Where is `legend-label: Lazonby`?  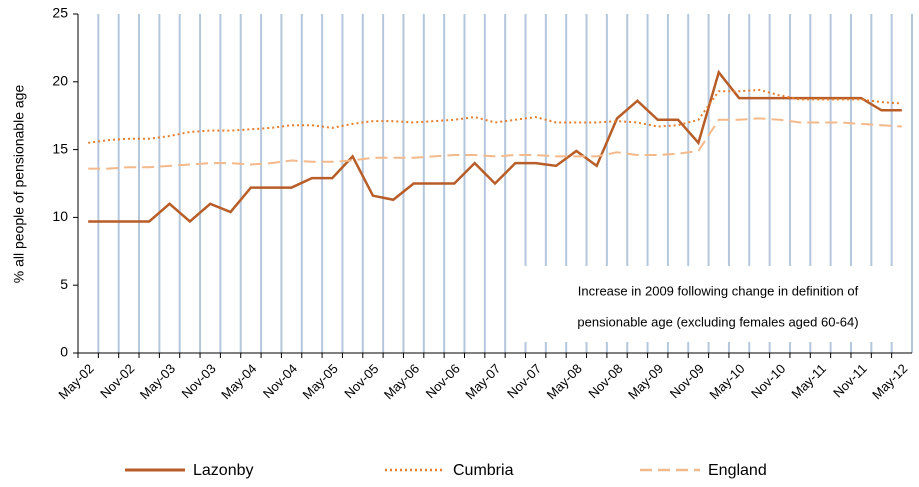
legend-label: Lazonby is located at coordinates (223, 470).